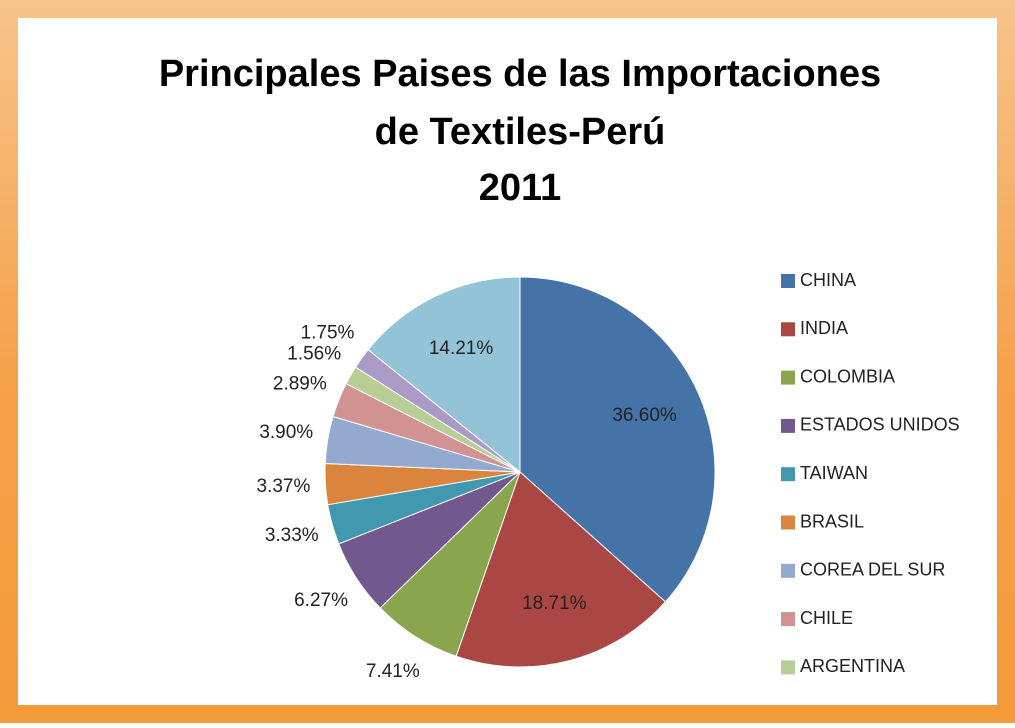 Image resolution: width=1015 pixels, height=728 pixels. What do you see at coordinates (872, 570) in the screenshot?
I see `legend-label: COREA DEL SUR` at bounding box center [872, 570].